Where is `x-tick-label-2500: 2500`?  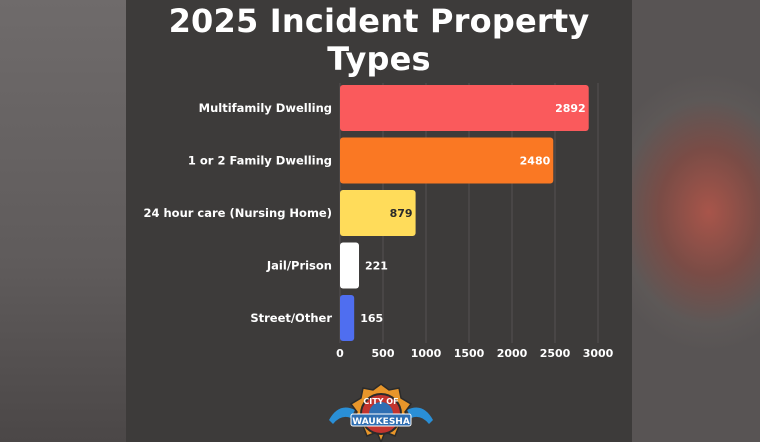 x-tick-label-2500: 2500 is located at coordinates (555, 353).